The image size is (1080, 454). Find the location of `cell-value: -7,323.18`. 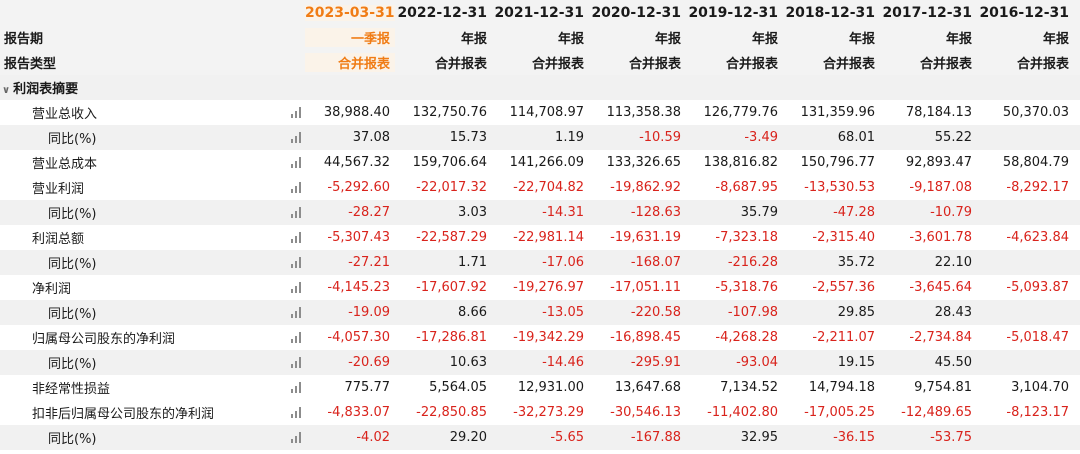

cell-value: -7,323.18 is located at coordinates (746, 237).